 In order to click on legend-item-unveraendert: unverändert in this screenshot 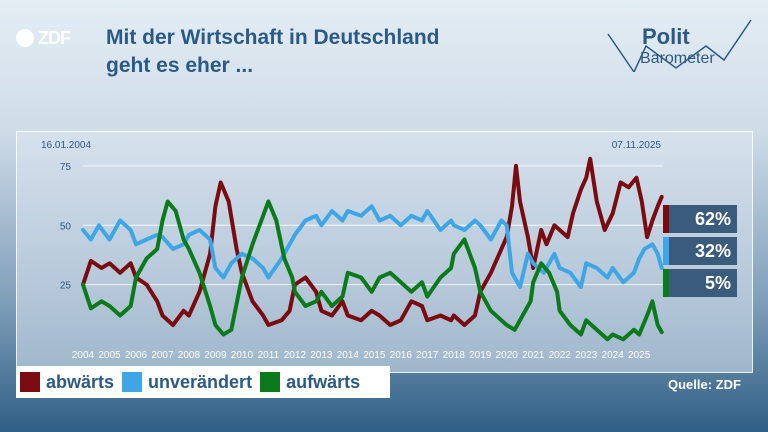, I will do `click(187, 382)`.